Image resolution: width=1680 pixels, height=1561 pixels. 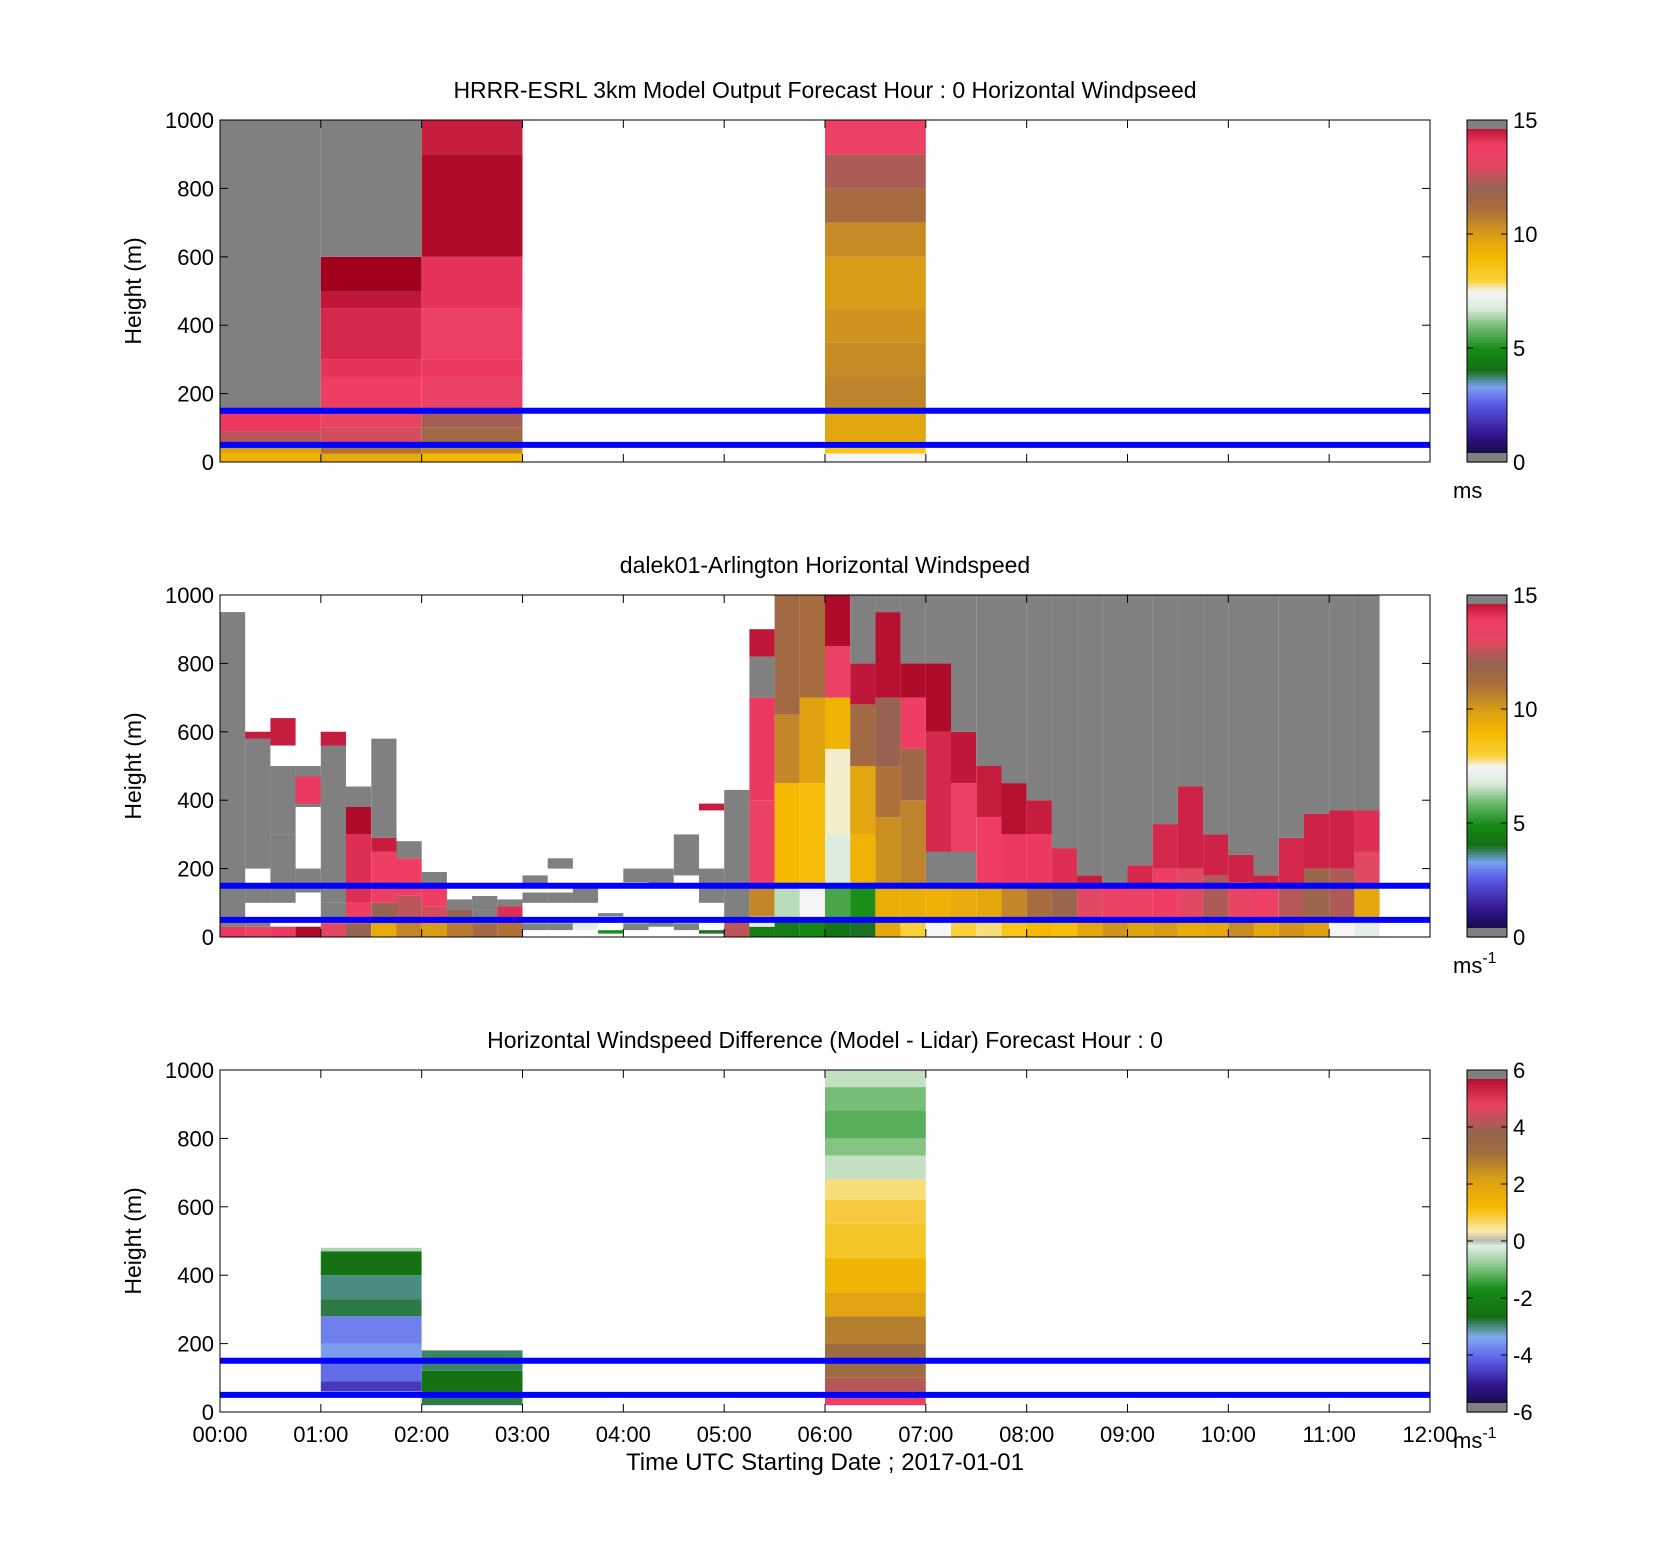 What do you see at coordinates (1429, 1434) in the screenshot?
I see `x-tick-label: 12:00` at bounding box center [1429, 1434].